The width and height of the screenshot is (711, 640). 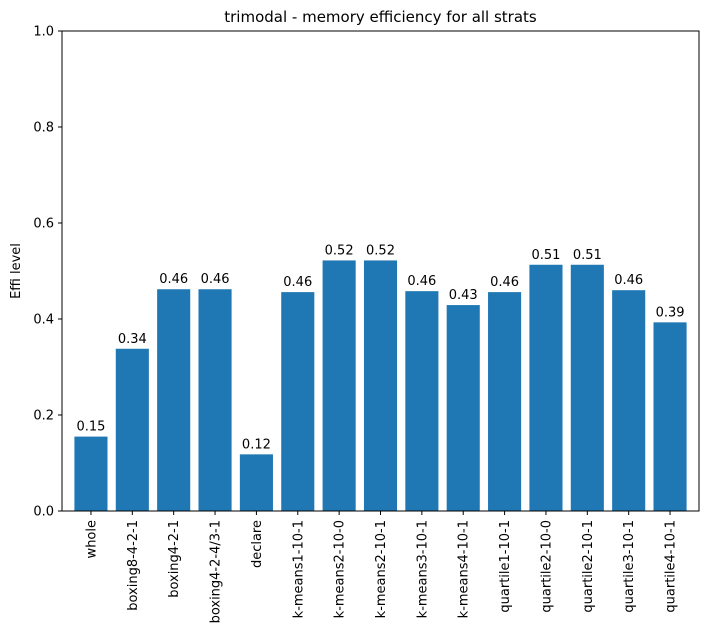 What do you see at coordinates (588, 566) in the screenshot?
I see `x-tick-label: quartile2-10-1` at bounding box center [588, 566].